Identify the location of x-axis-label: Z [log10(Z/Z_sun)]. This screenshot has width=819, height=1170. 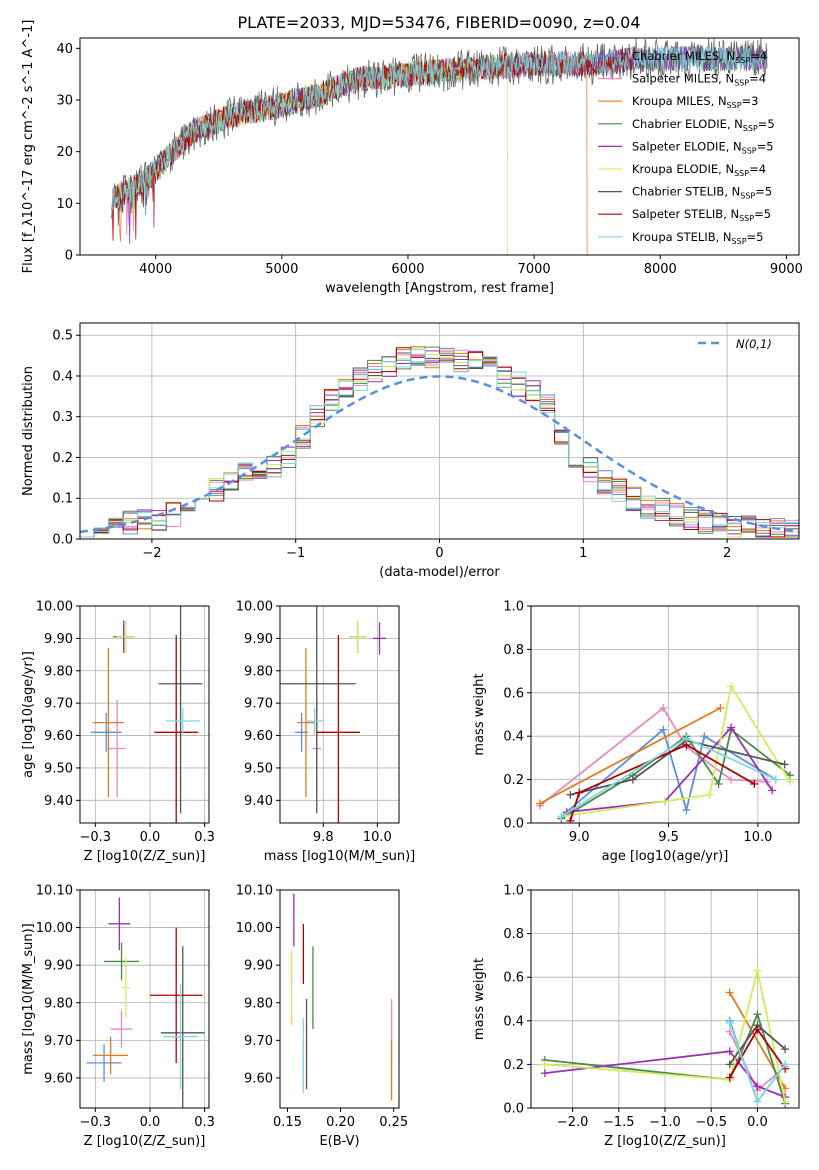
(145, 1141).